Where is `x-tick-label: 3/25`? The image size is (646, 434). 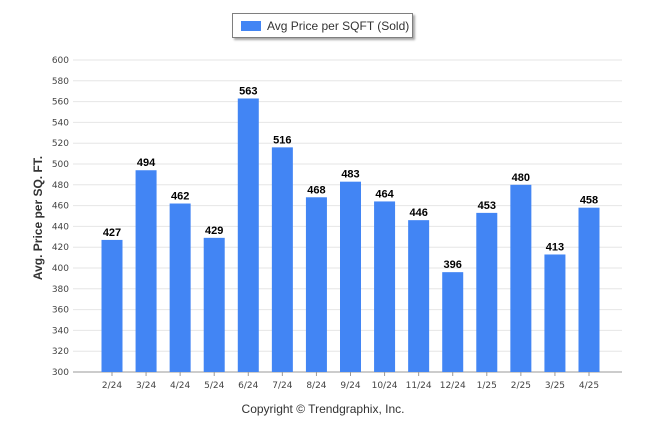
x-tick-label: 3/25 is located at coordinates (555, 386).